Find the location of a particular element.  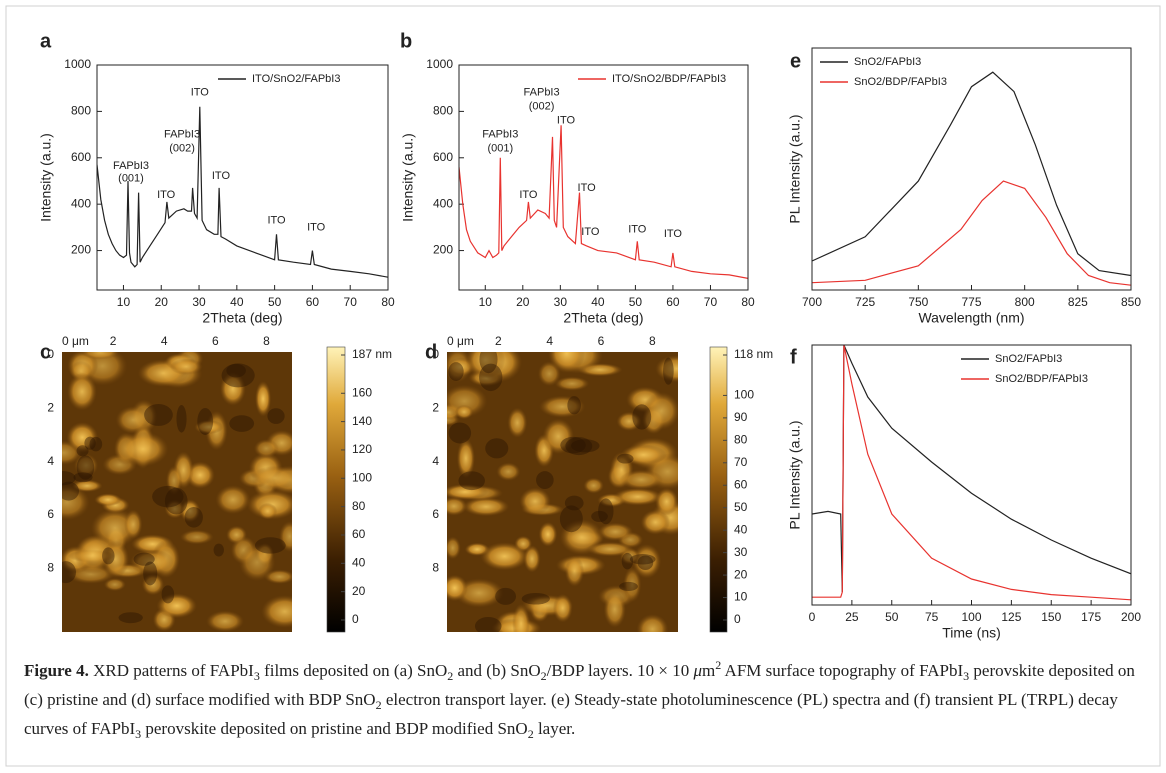

y-tick-label: 0 is located at coordinates (435, 354).